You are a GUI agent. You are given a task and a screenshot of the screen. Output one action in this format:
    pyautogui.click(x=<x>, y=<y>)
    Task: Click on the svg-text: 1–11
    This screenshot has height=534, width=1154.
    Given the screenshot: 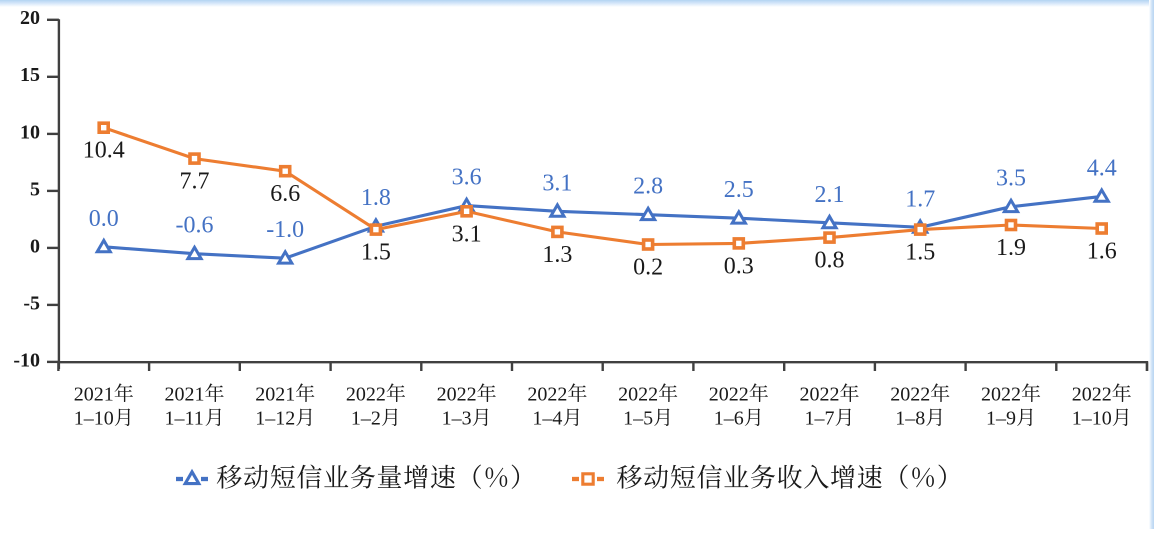 What is the action you would take?
    pyautogui.click(x=184, y=419)
    